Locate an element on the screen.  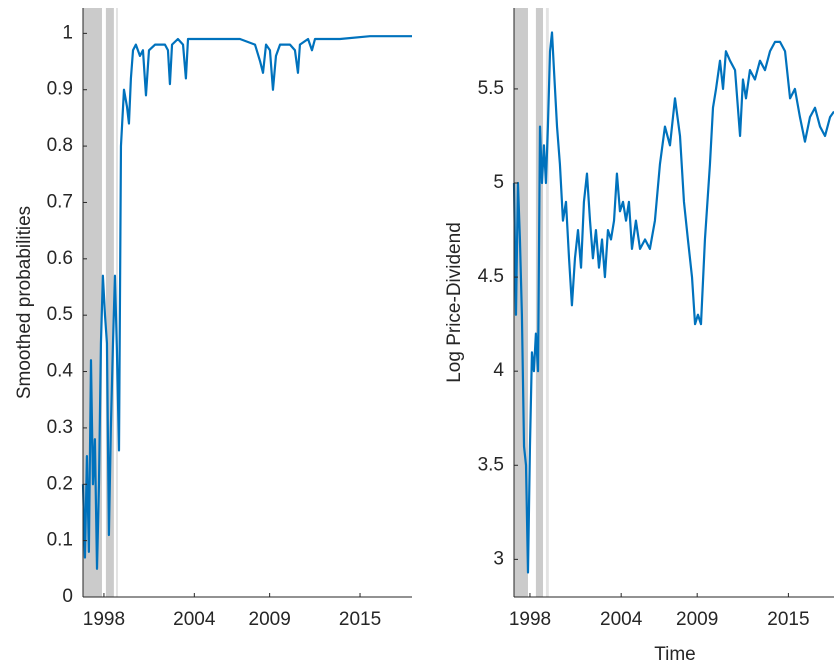
y-tick-label: 0.9 is located at coordinates (60, 89).